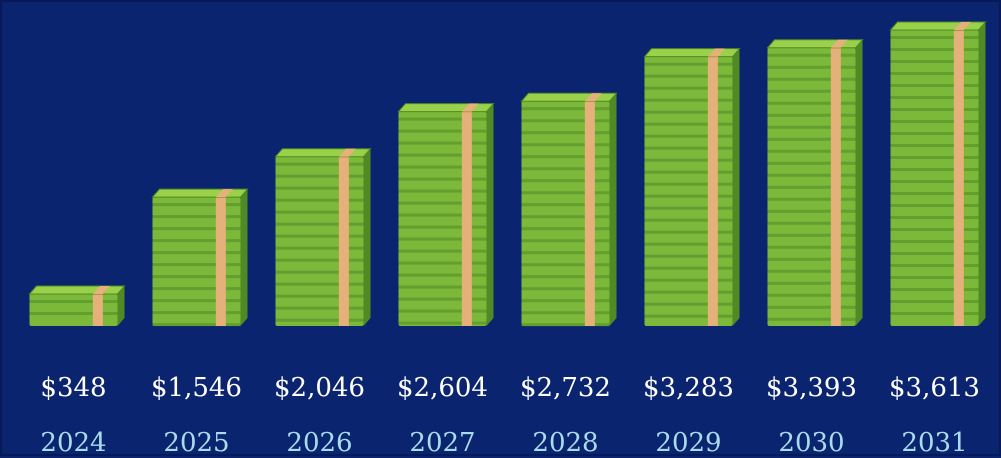  Describe the element at coordinates (196, 443) in the screenshot. I see `year-label: 2025` at that location.